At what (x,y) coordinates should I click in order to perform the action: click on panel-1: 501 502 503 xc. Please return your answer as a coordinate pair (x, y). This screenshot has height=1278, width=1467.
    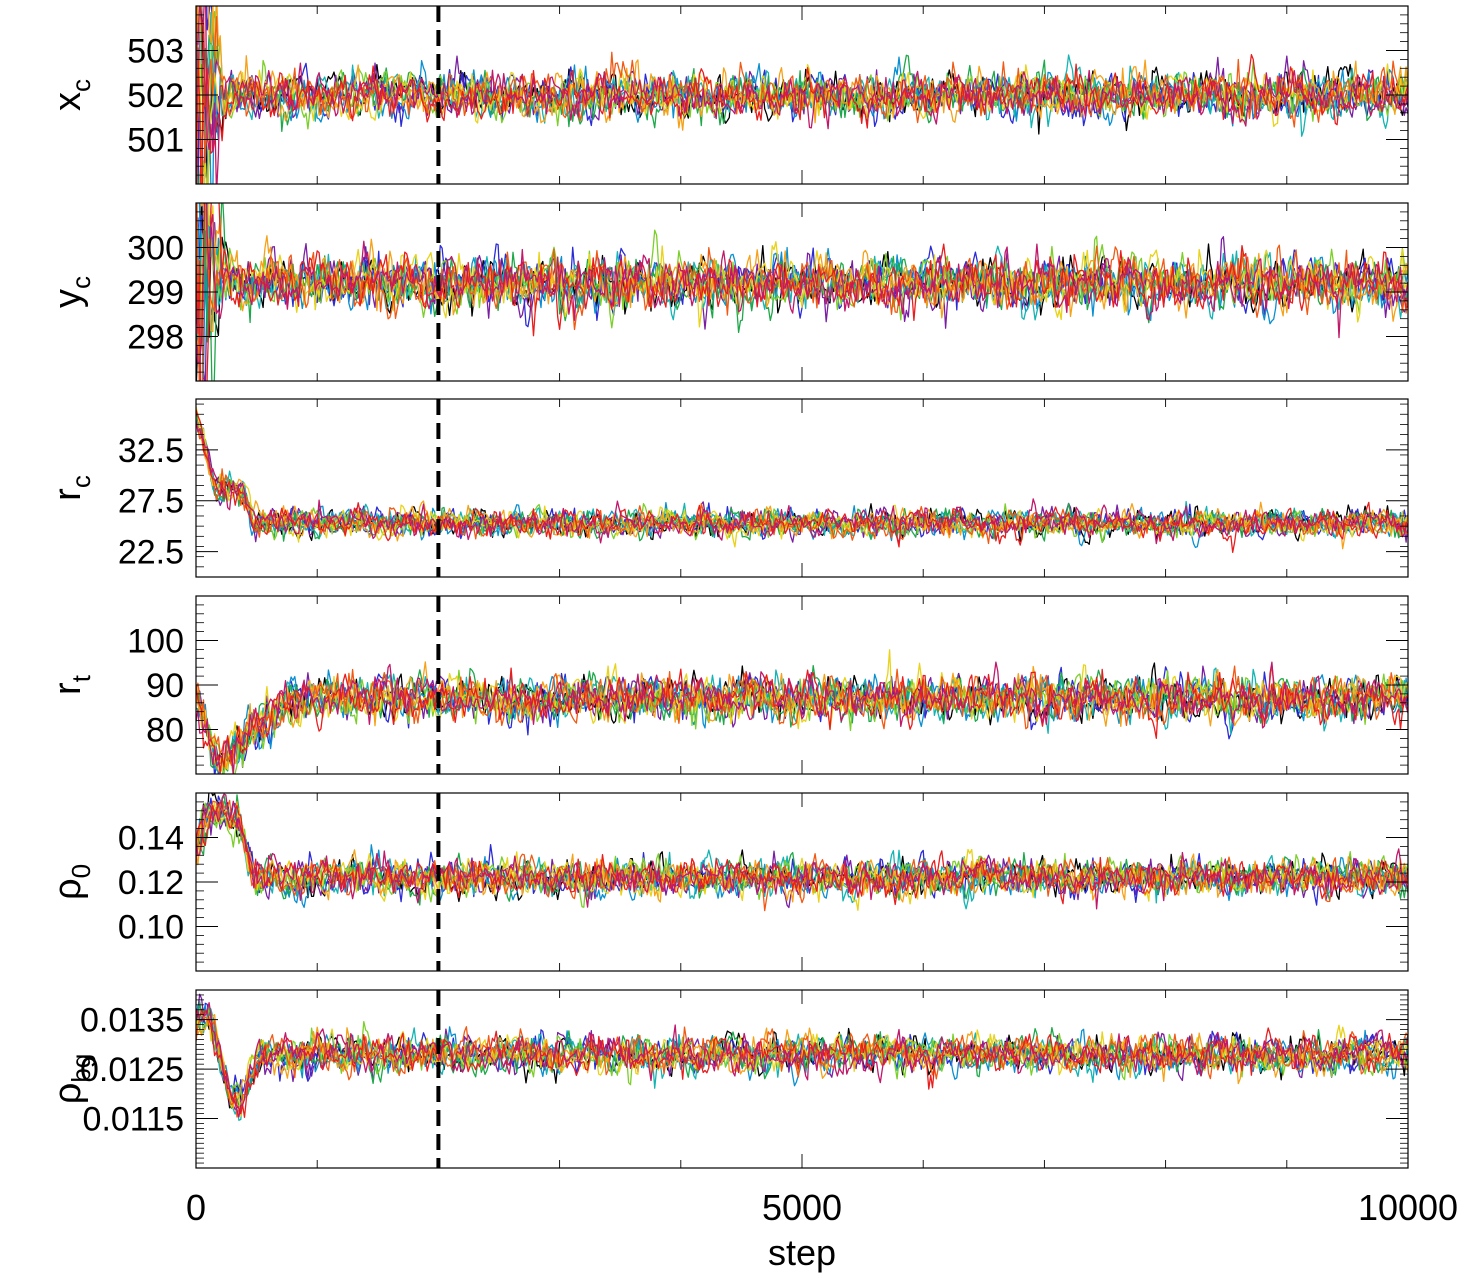
    Looking at the image, I should click on (728, 95).